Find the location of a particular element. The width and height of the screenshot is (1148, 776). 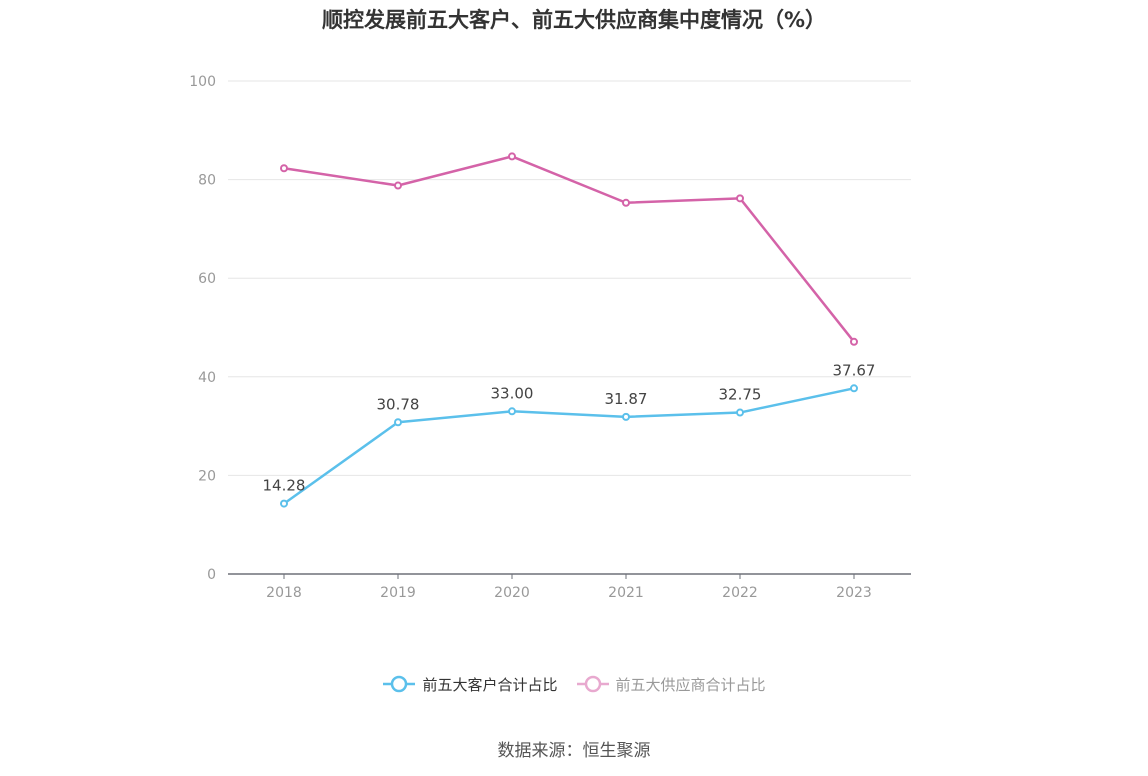

legend-marker-suppliers is located at coordinates (592, 684).